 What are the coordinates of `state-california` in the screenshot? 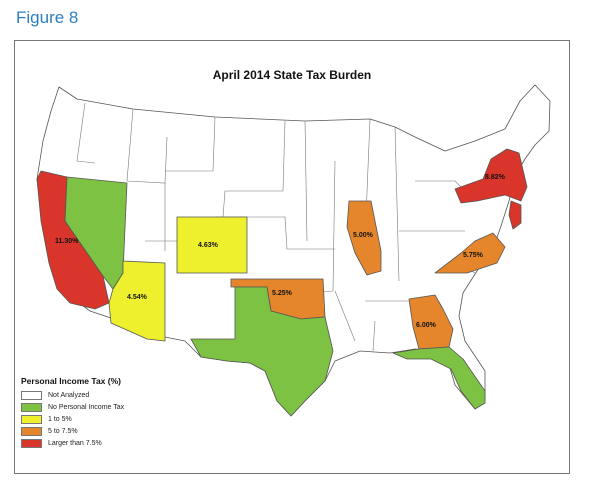 It's located at (73, 240).